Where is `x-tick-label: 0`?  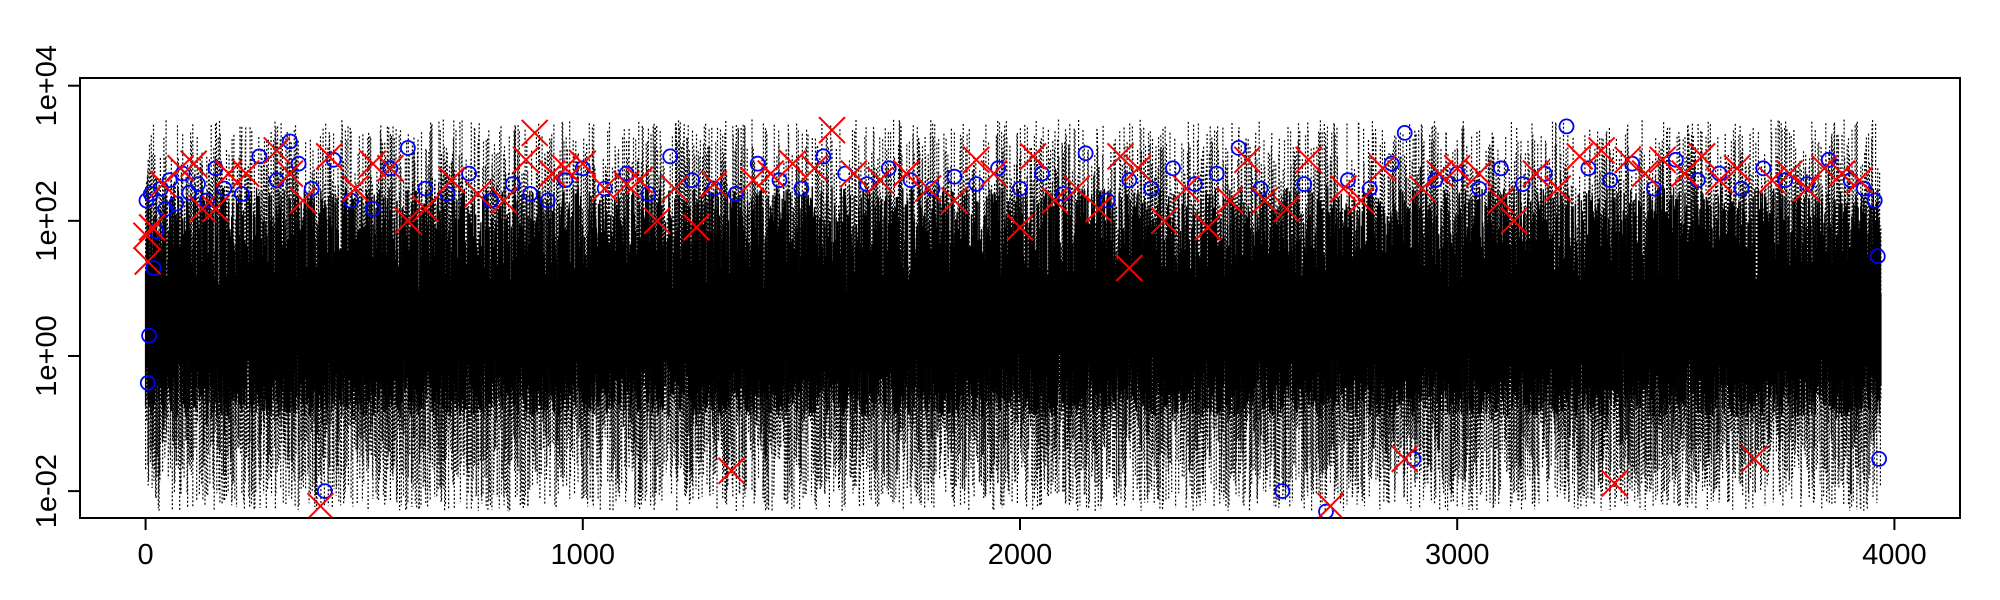 x-tick-label: 0 is located at coordinates (146, 555).